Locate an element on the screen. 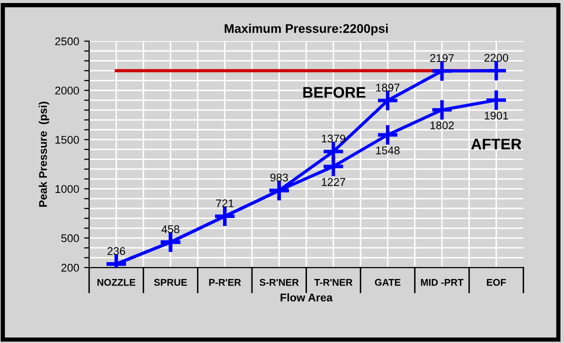  x-tick-label: P-R'ER is located at coordinates (225, 282).